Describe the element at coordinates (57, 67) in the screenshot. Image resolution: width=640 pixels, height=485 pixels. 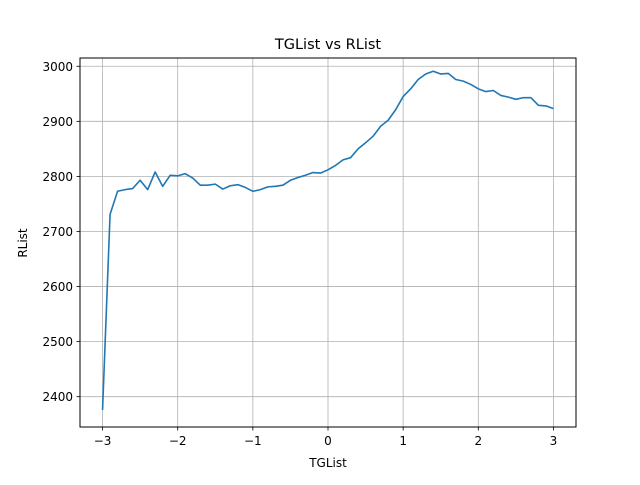
I see `y-tick-label: 3000` at that location.